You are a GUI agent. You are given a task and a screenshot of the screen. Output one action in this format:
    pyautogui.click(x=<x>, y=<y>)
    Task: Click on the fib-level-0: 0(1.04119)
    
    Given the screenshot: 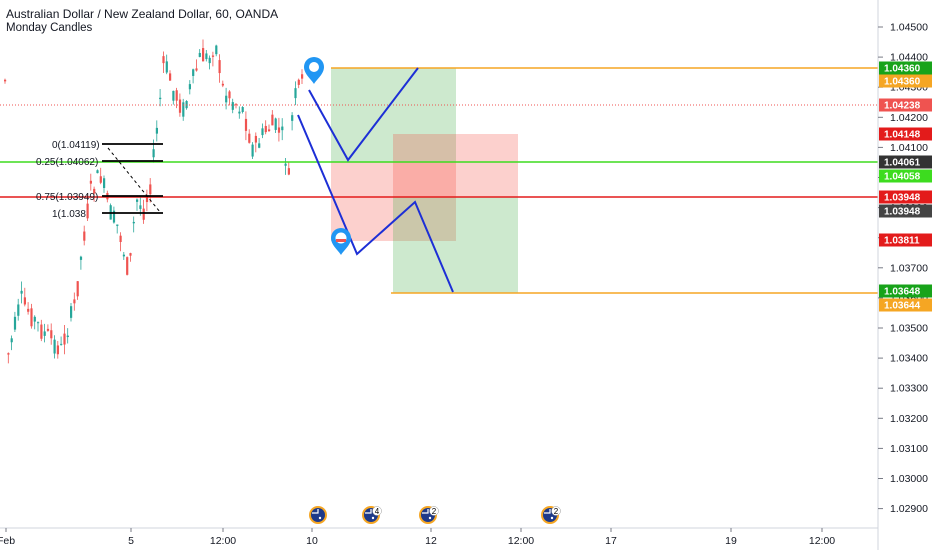 What is the action you would take?
    pyautogui.click(x=76, y=145)
    